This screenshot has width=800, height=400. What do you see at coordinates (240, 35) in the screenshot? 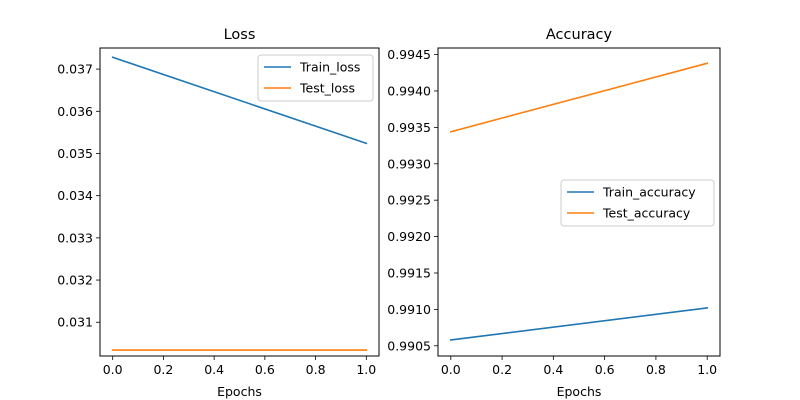
I see `loss-title: Loss` at bounding box center [240, 35].